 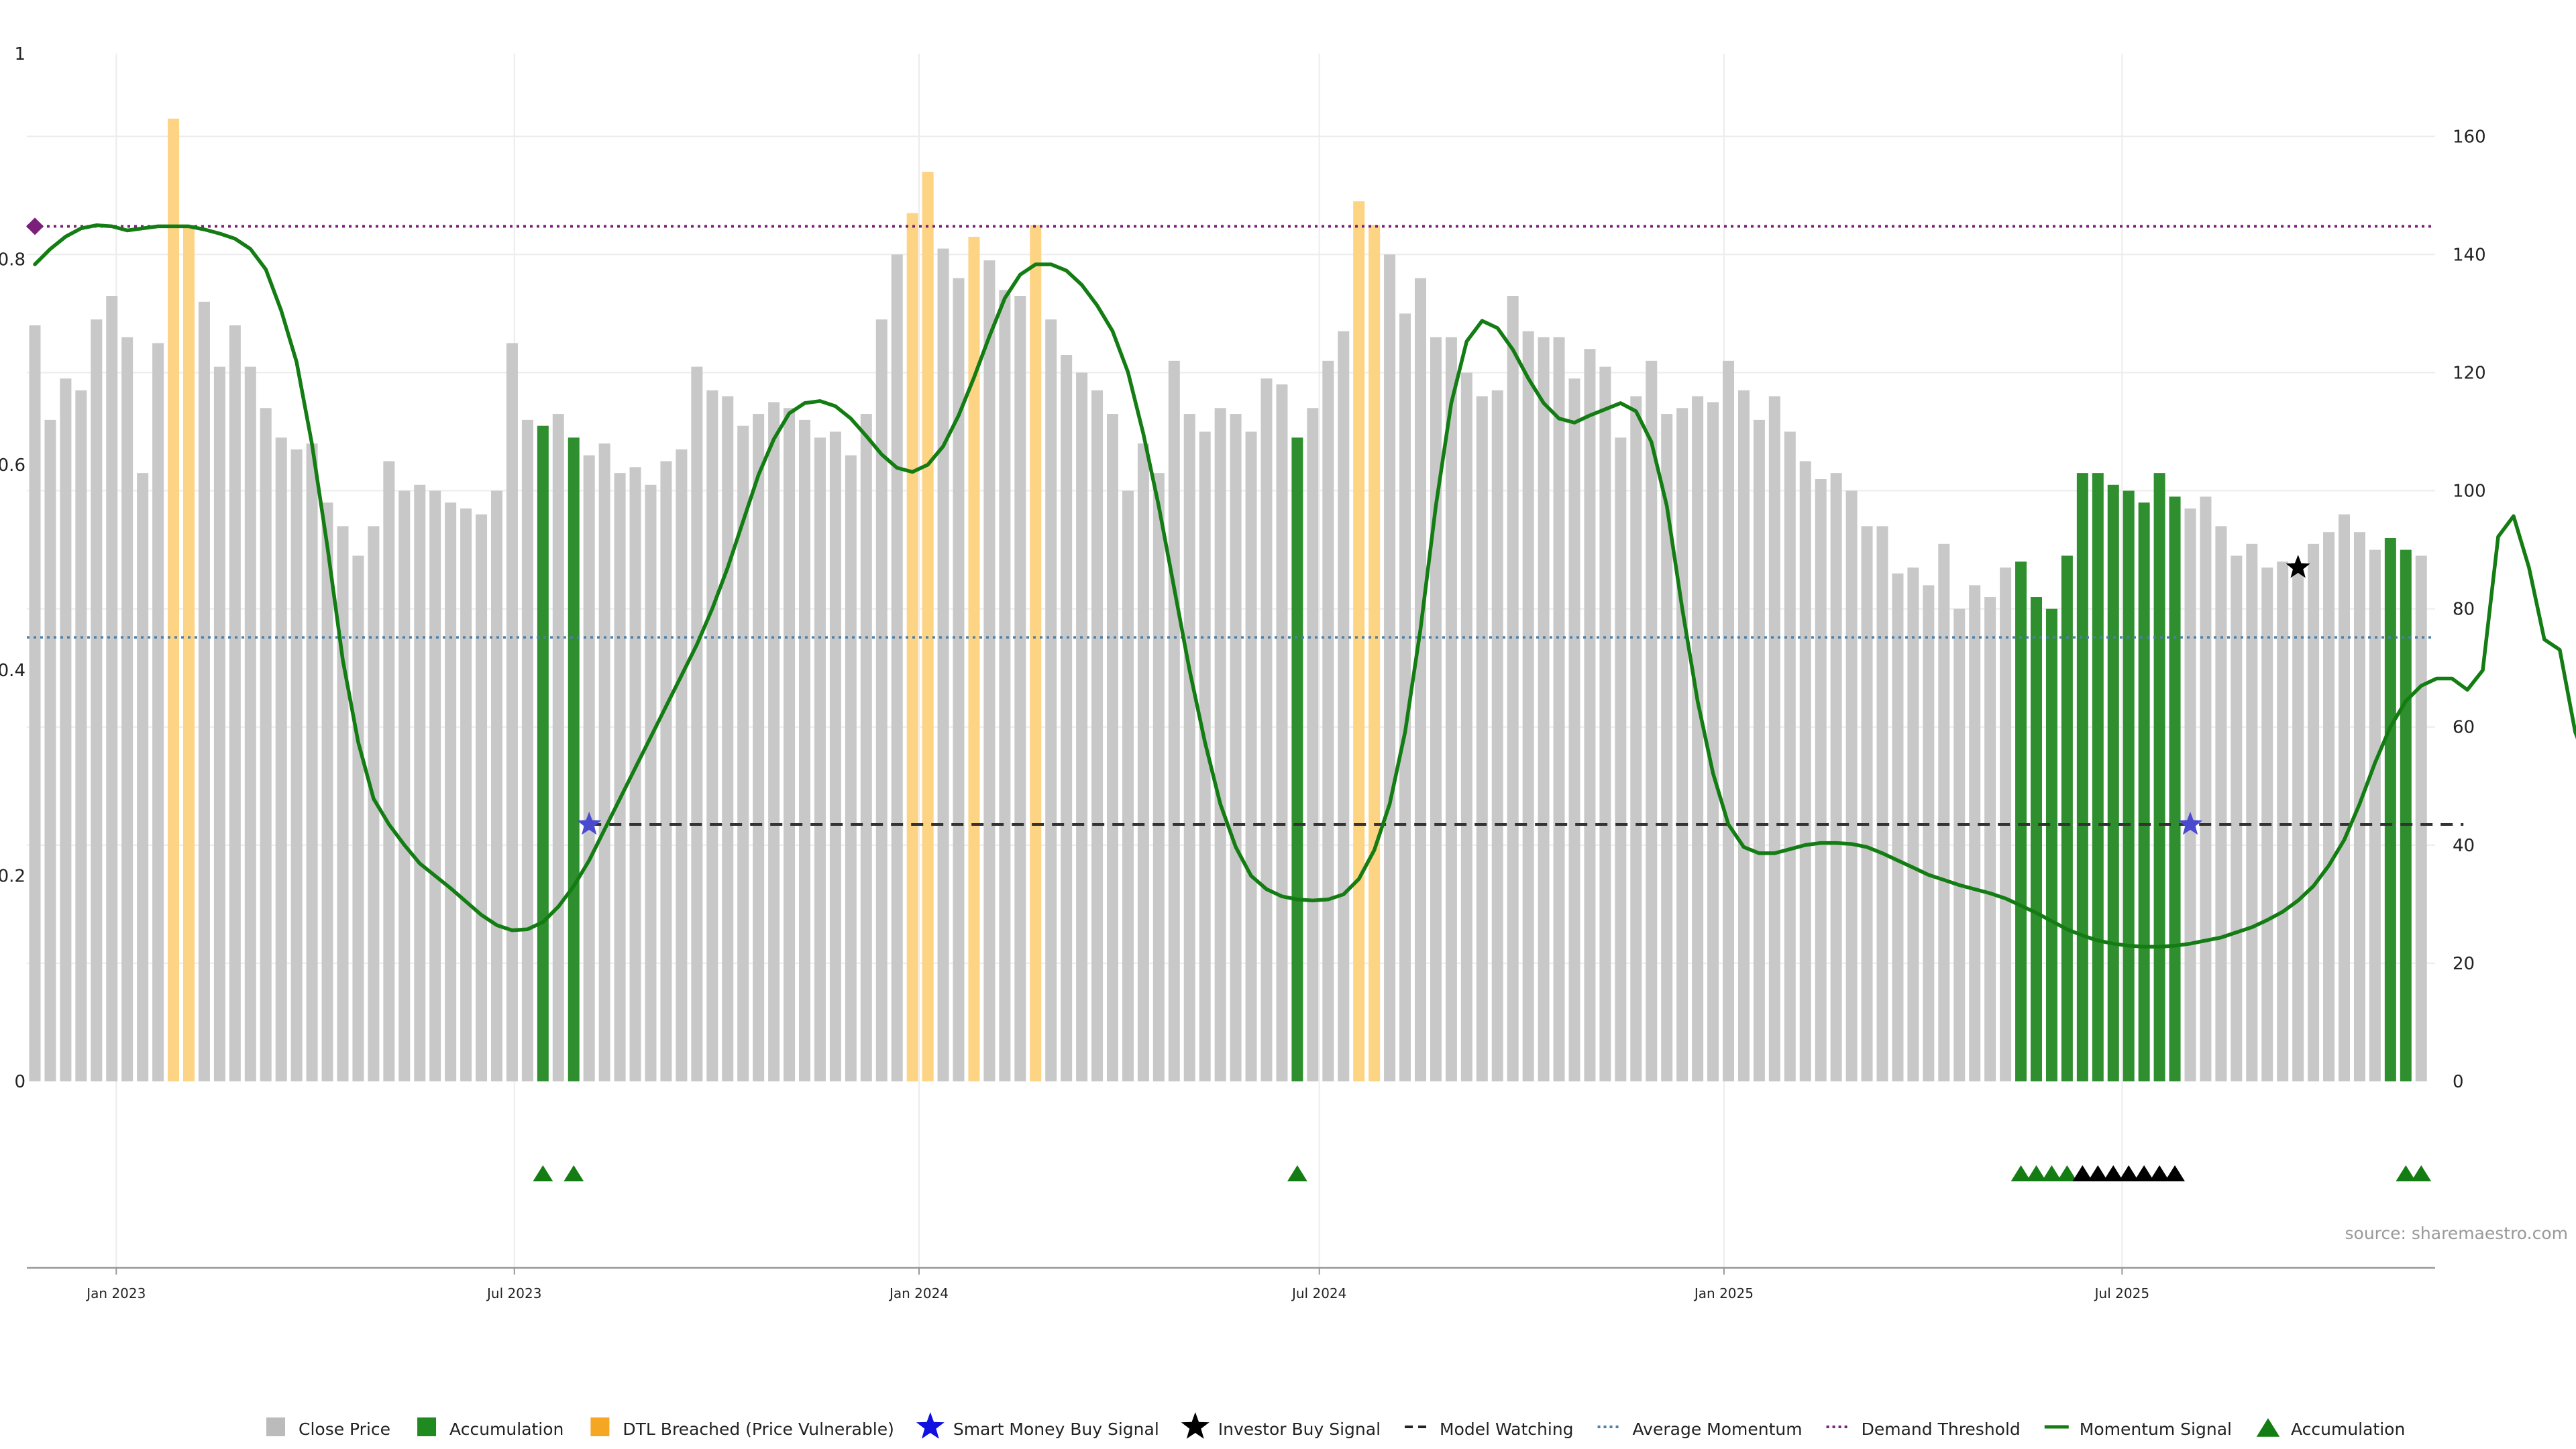 I want to click on right-tick-label: 40, so click(x=2464, y=846).